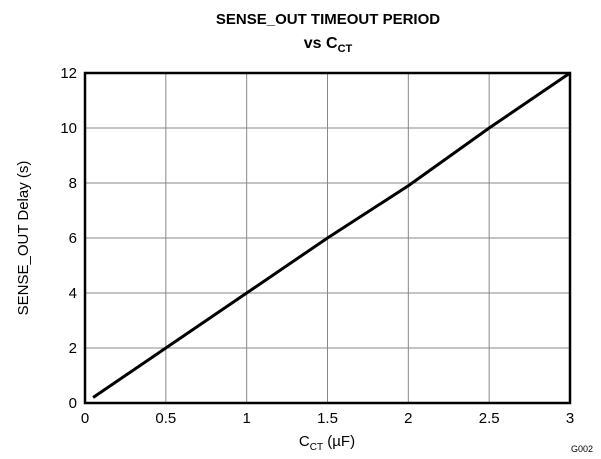  Describe the element at coordinates (328, 19) in the screenshot. I see `chart-title: SENSE_OUT TIMEOUT PERIOD` at that location.